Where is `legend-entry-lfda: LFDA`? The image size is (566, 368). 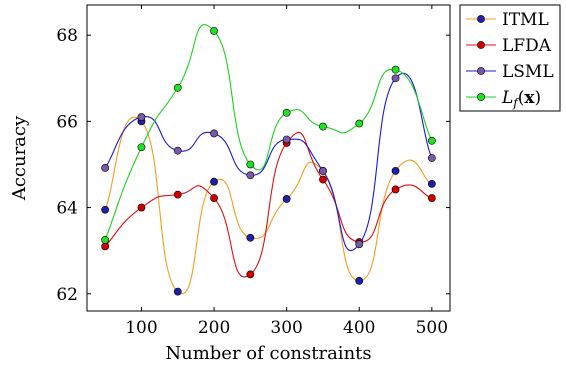
legend-entry-lfda: LFDA is located at coordinates (509, 46).